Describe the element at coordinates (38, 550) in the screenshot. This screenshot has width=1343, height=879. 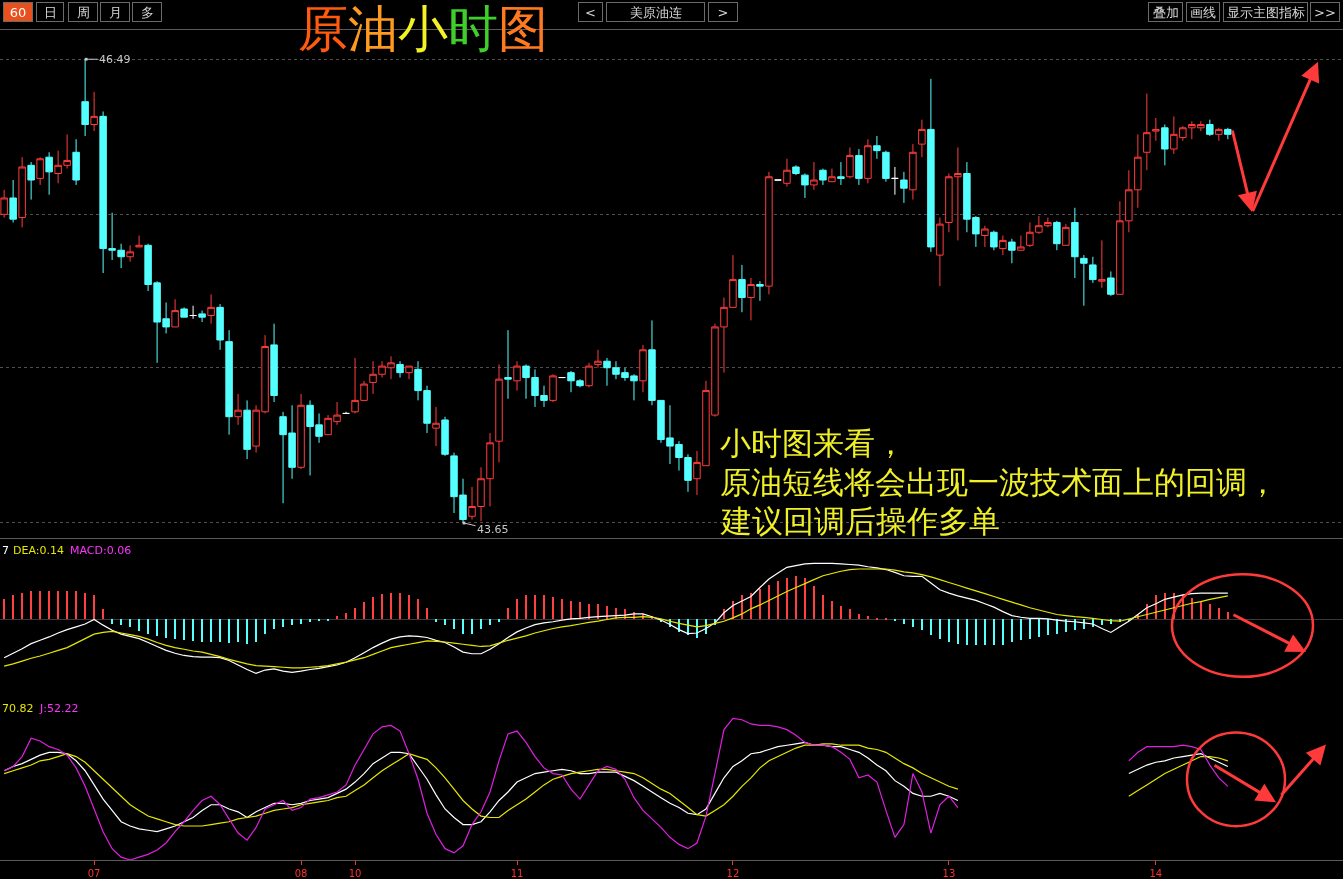
I see `text: DEA:0.14` at that location.